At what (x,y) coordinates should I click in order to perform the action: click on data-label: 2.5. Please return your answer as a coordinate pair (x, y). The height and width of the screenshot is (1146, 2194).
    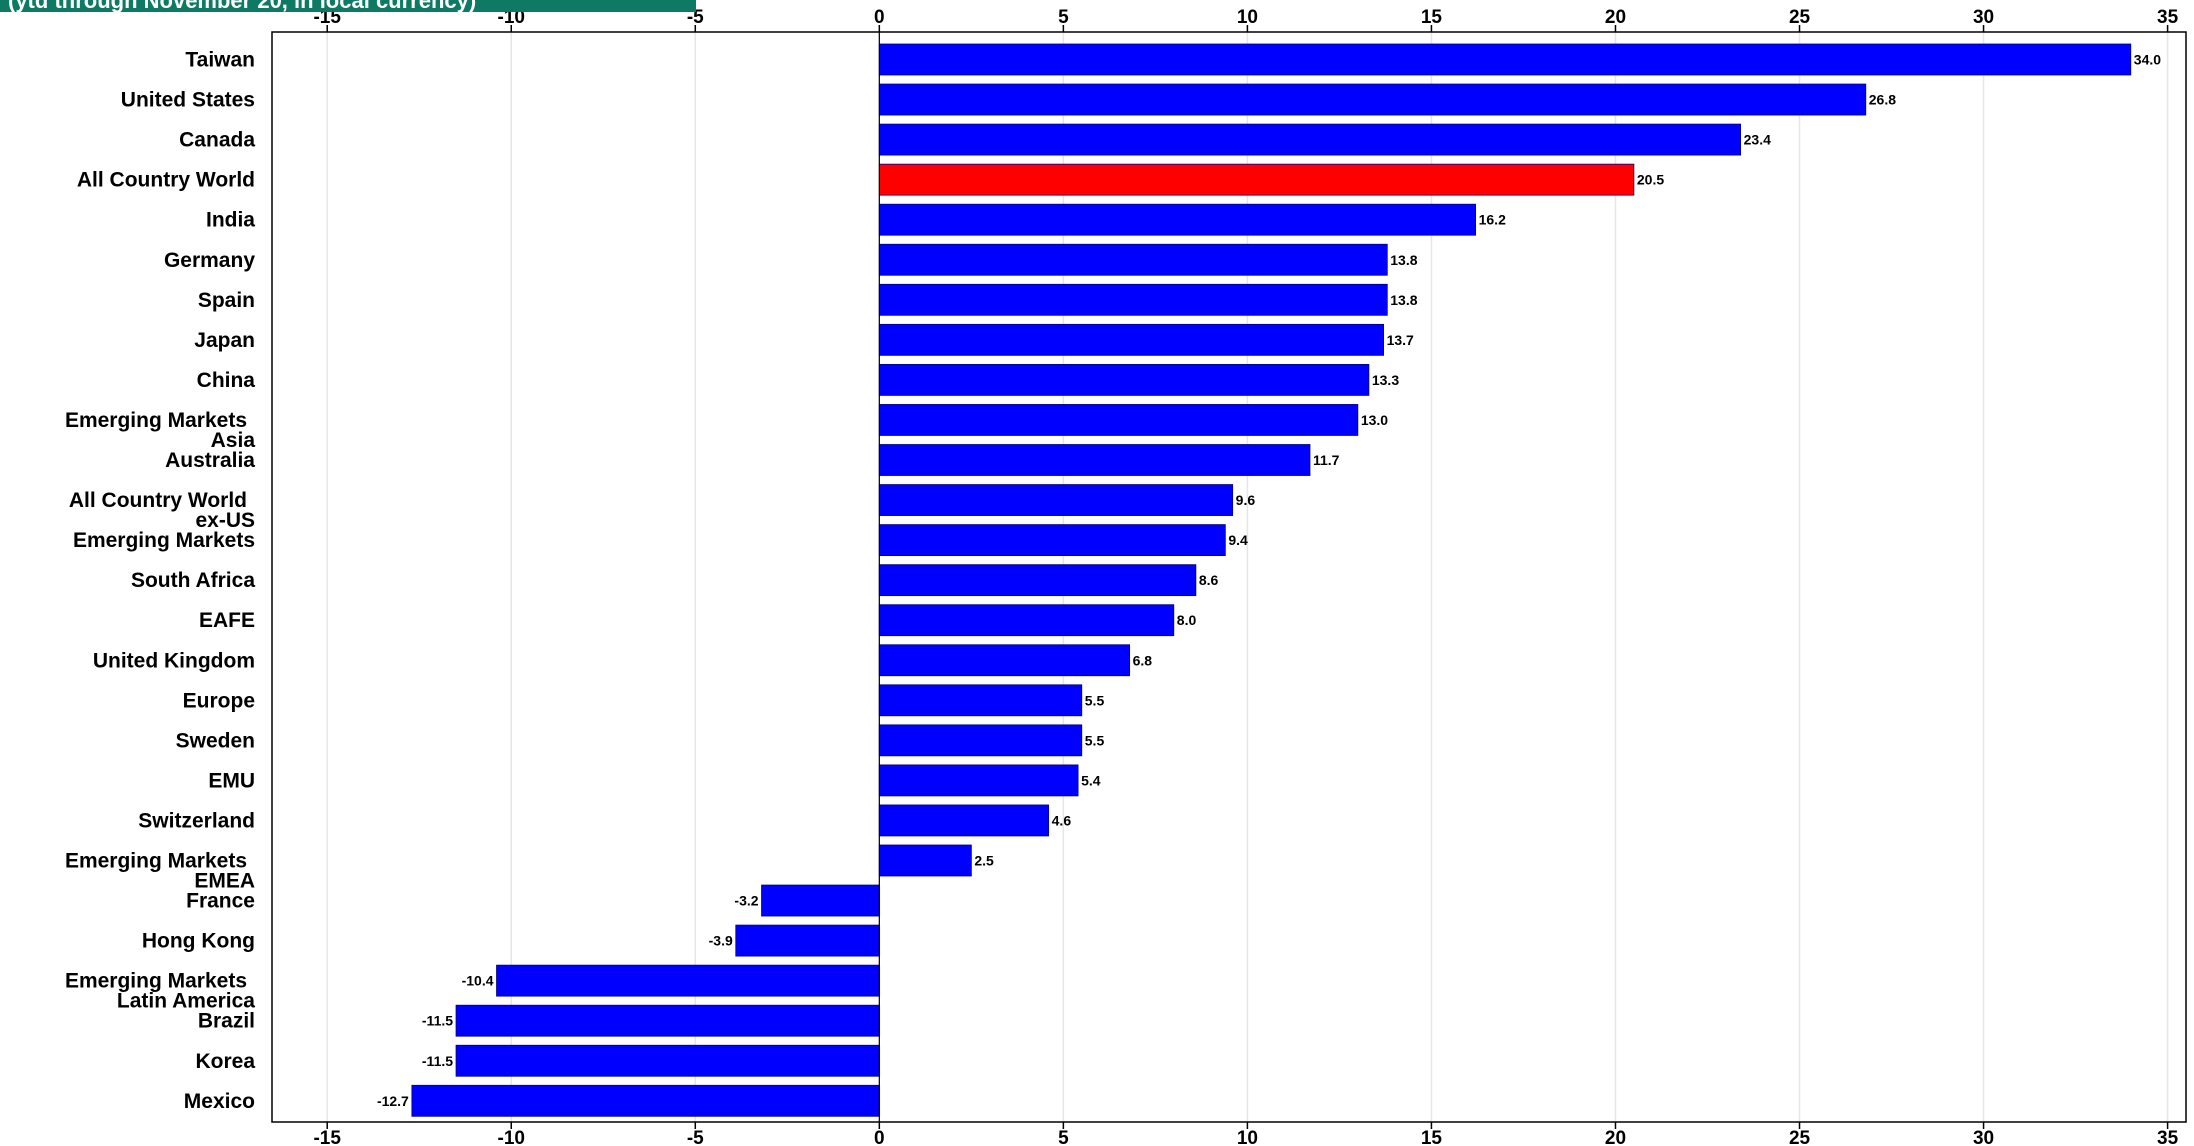
    Looking at the image, I should click on (984, 861).